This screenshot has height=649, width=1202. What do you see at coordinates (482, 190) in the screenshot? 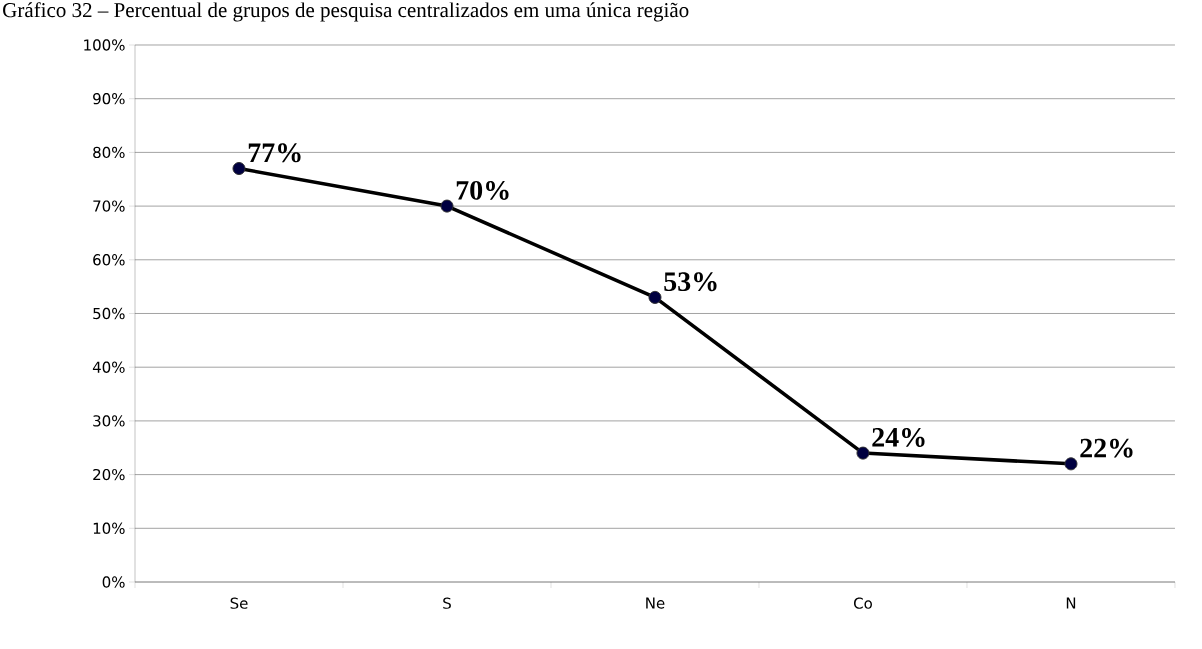
I see `text: 70%` at bounding box center [482, 190].